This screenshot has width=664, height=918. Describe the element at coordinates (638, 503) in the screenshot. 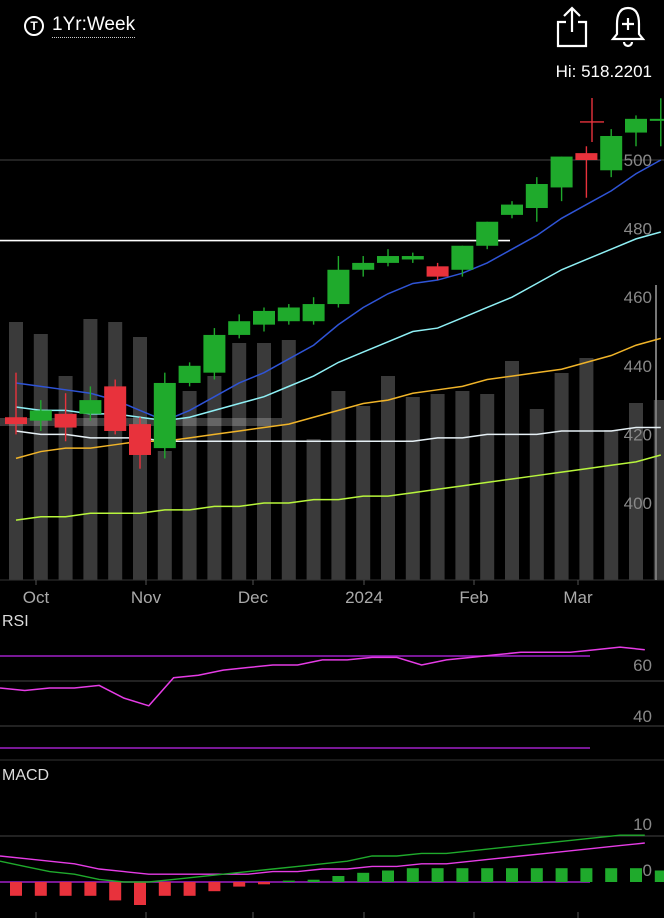

I see `y-tick-label: 400` at that location.